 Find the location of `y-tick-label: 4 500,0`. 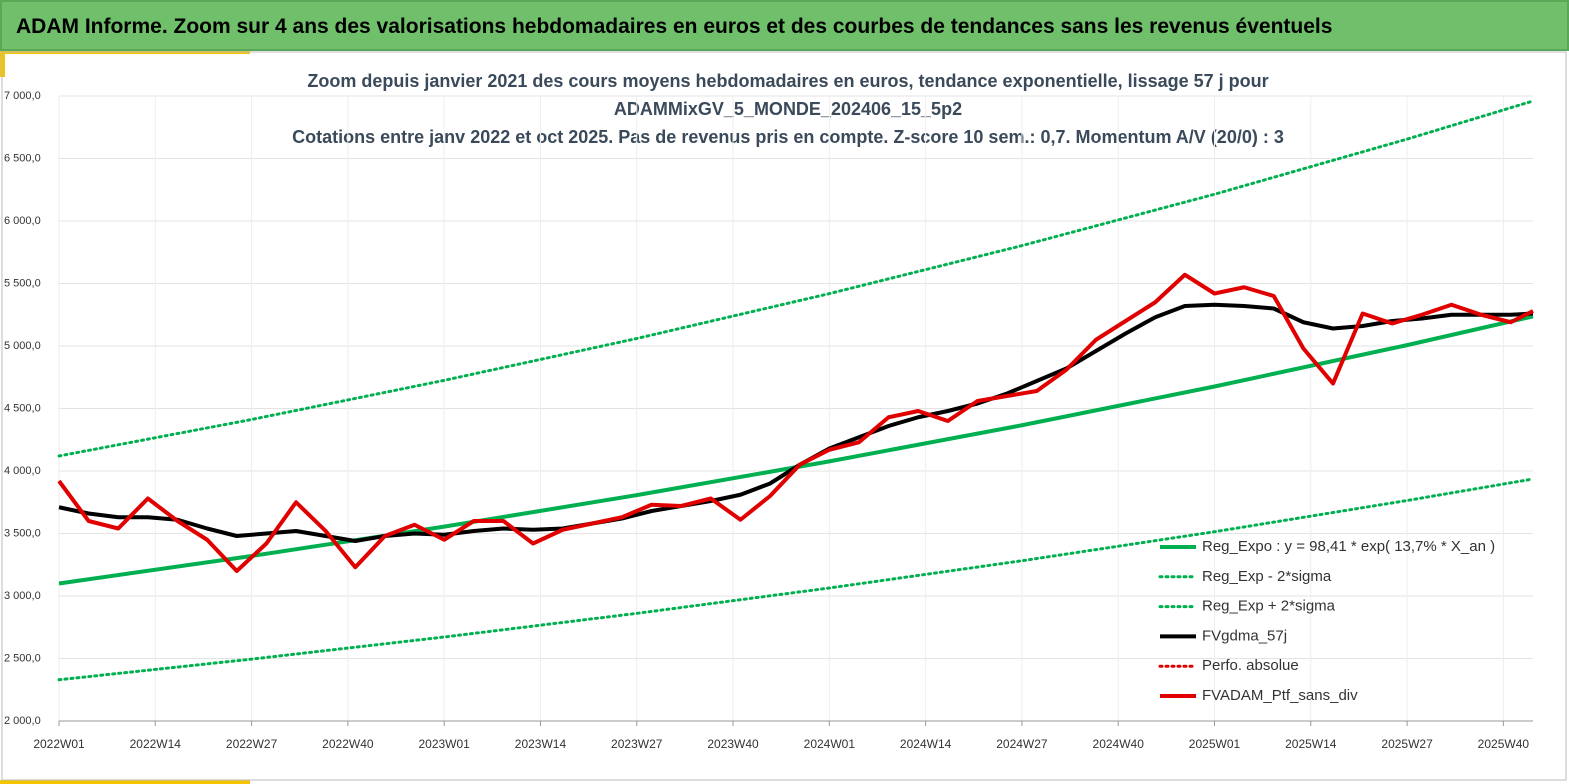

y-tick-label: 4 500,0 is located at coordinates (22, 408).